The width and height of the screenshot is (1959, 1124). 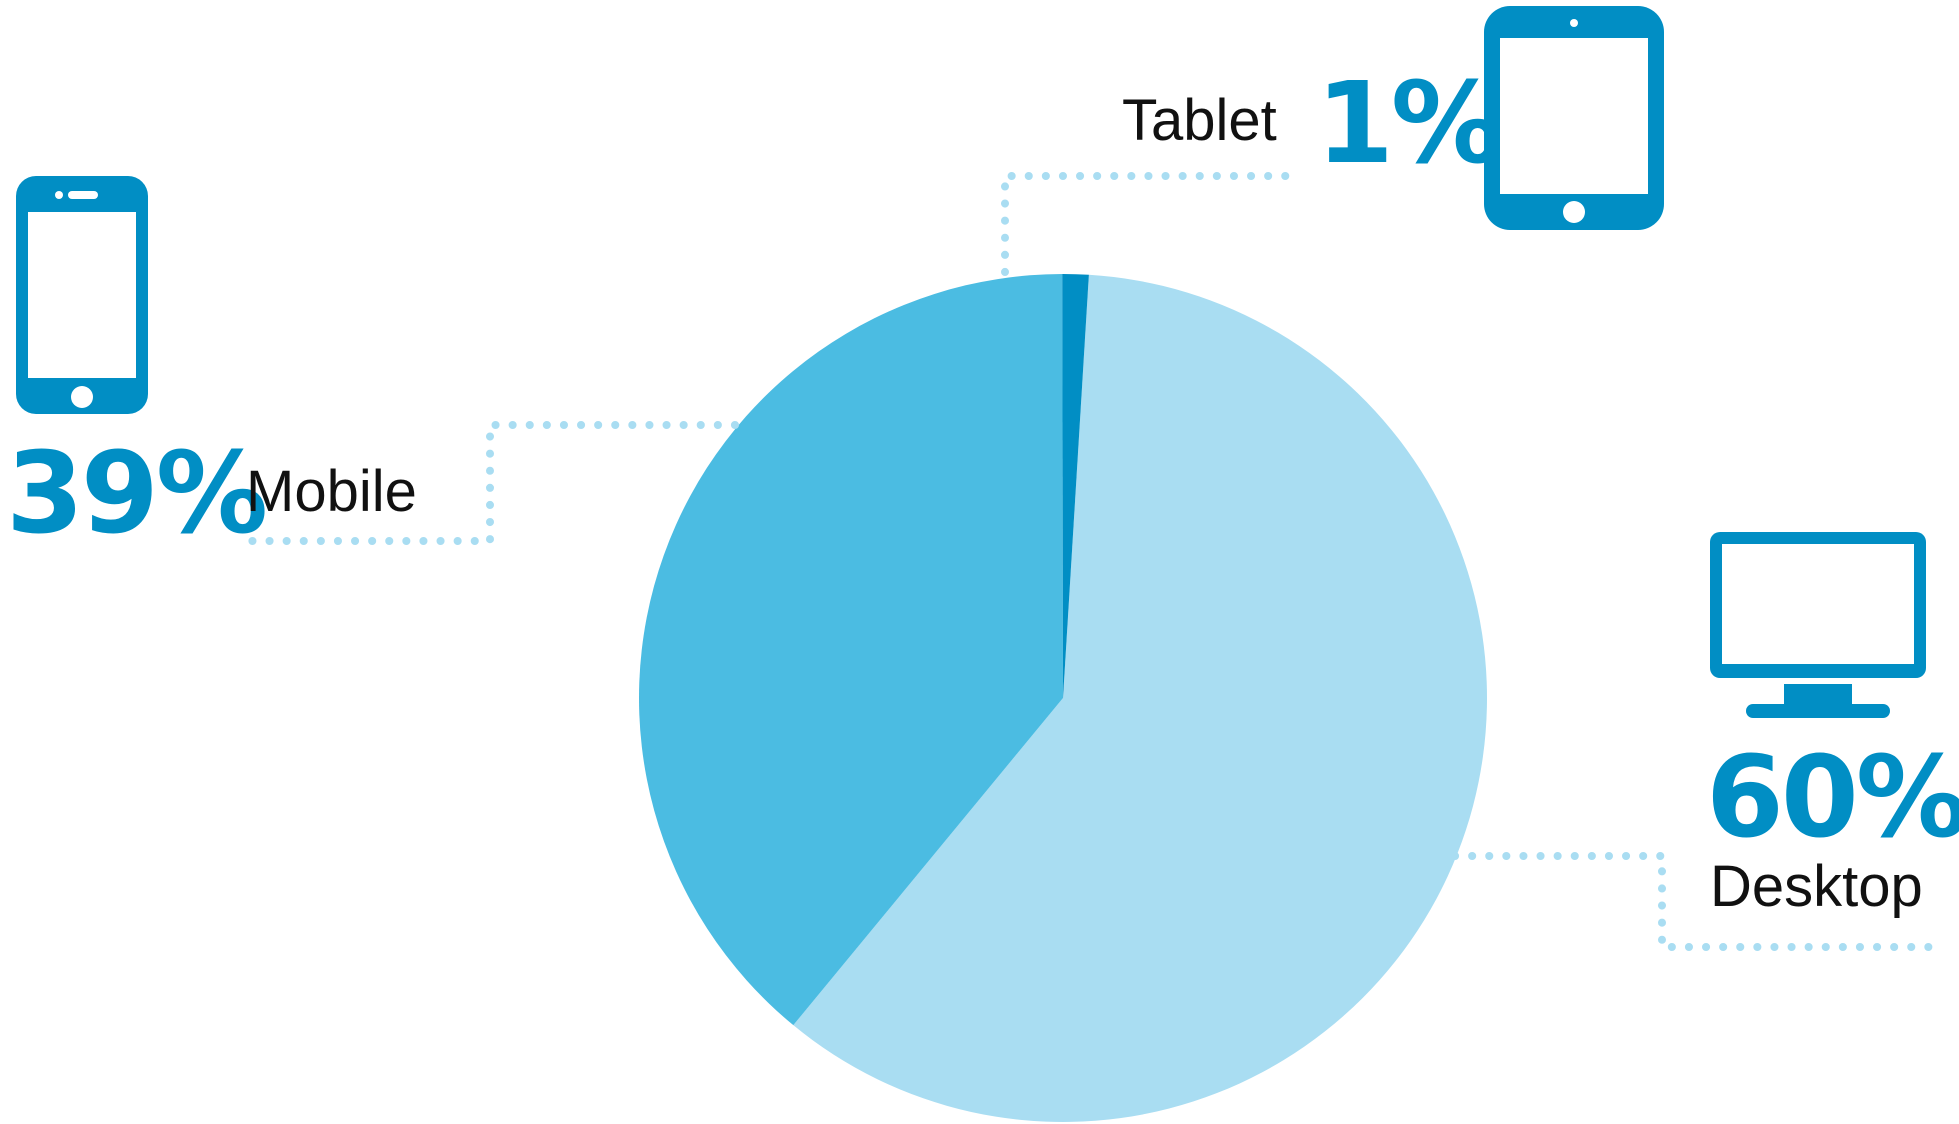 What do you see at coordinates (82, 297) in the screenshot?
I see `smartphone-icon` at bounding box center [82, 297].